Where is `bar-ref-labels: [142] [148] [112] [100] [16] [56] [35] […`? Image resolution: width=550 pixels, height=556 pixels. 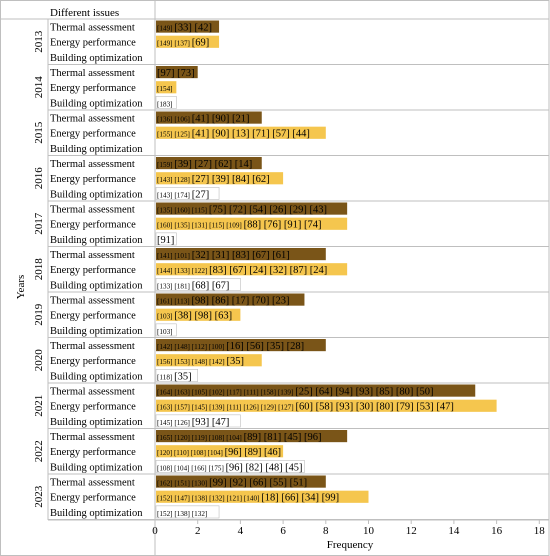 bar-ref-labels: [142] [148] [112] [100] [16] [56] [35] [… is located at coordinates (230, 346).